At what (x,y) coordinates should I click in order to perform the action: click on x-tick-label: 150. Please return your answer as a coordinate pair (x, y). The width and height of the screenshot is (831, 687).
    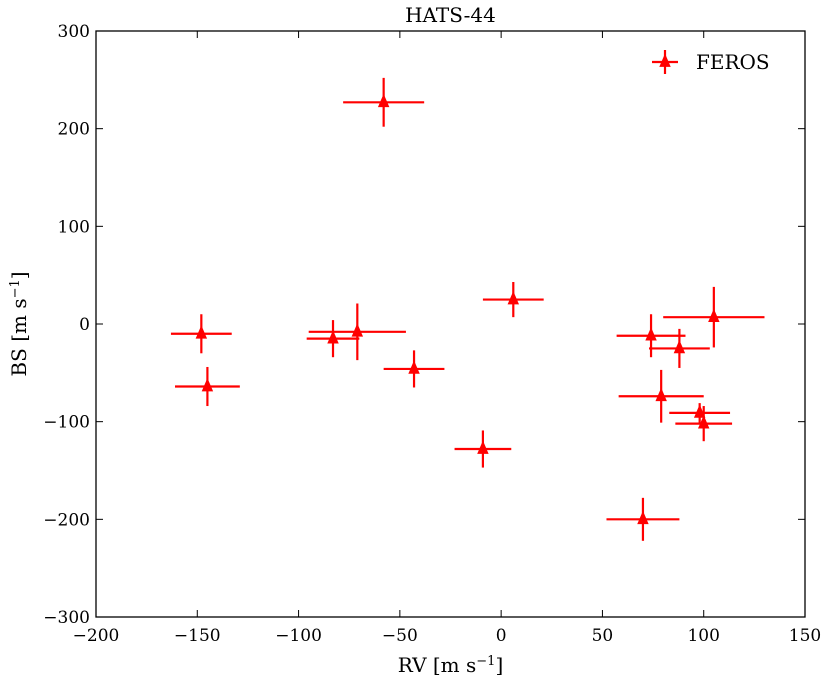
    Looking at the image, I should click on (805, 636).